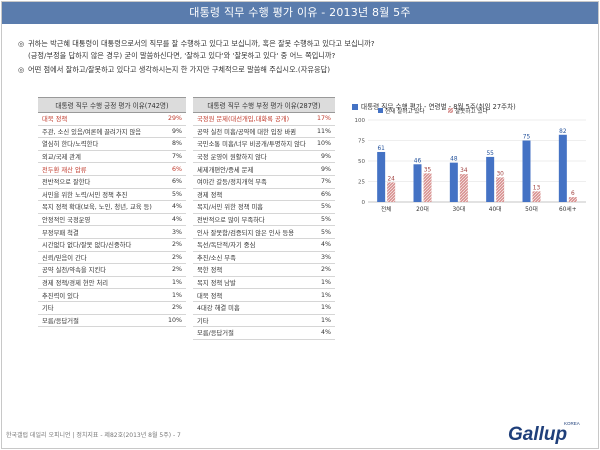 The height and width of the screenshot is (450, 600). Describe the element at coordinates (112, 105) in the screenshot. I see `positive-table-header: 대통령 직무 수행 긍정 평가 이유(742명)` at that location.